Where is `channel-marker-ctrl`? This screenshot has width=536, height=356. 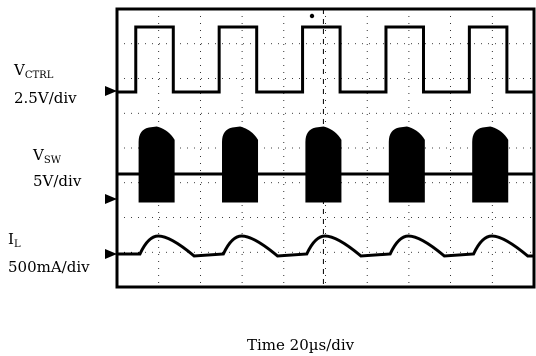
channel-marker-ctrl is located at coordinates (111, 91).